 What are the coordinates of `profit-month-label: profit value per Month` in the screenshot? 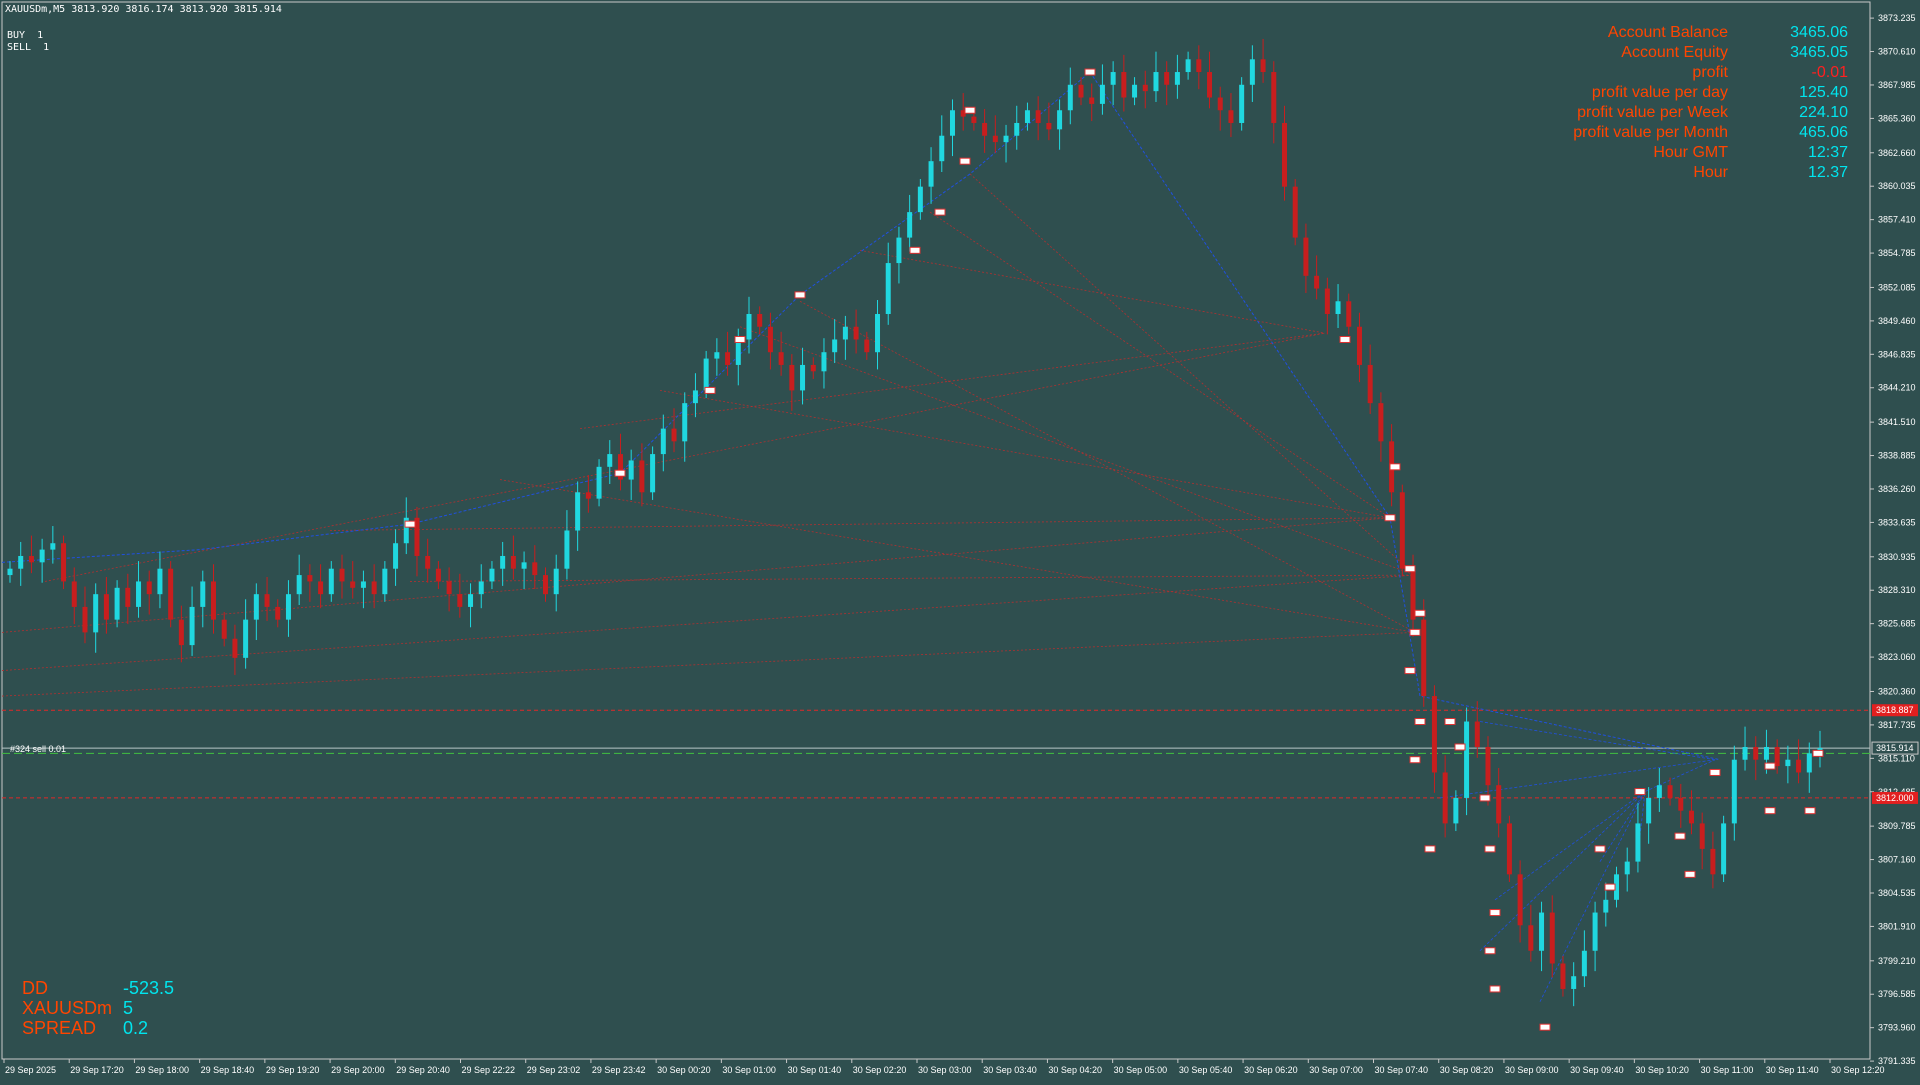 It's located at (1650, 132).